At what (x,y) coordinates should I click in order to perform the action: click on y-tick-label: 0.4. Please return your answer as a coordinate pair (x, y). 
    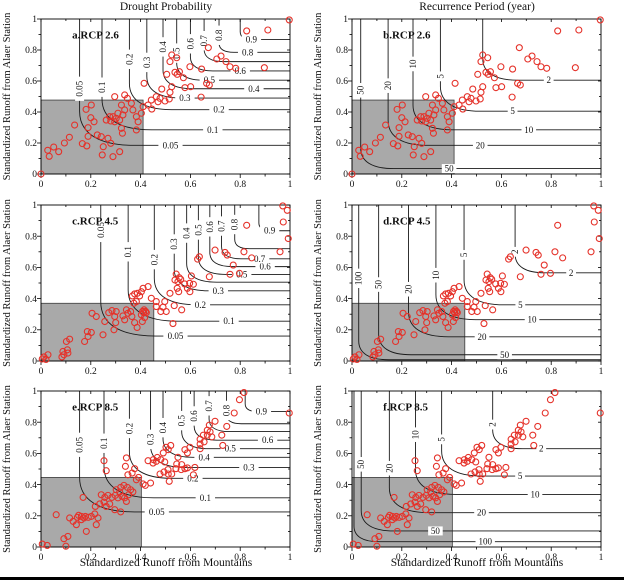
    Looking at the image, I should click on (31, 486).